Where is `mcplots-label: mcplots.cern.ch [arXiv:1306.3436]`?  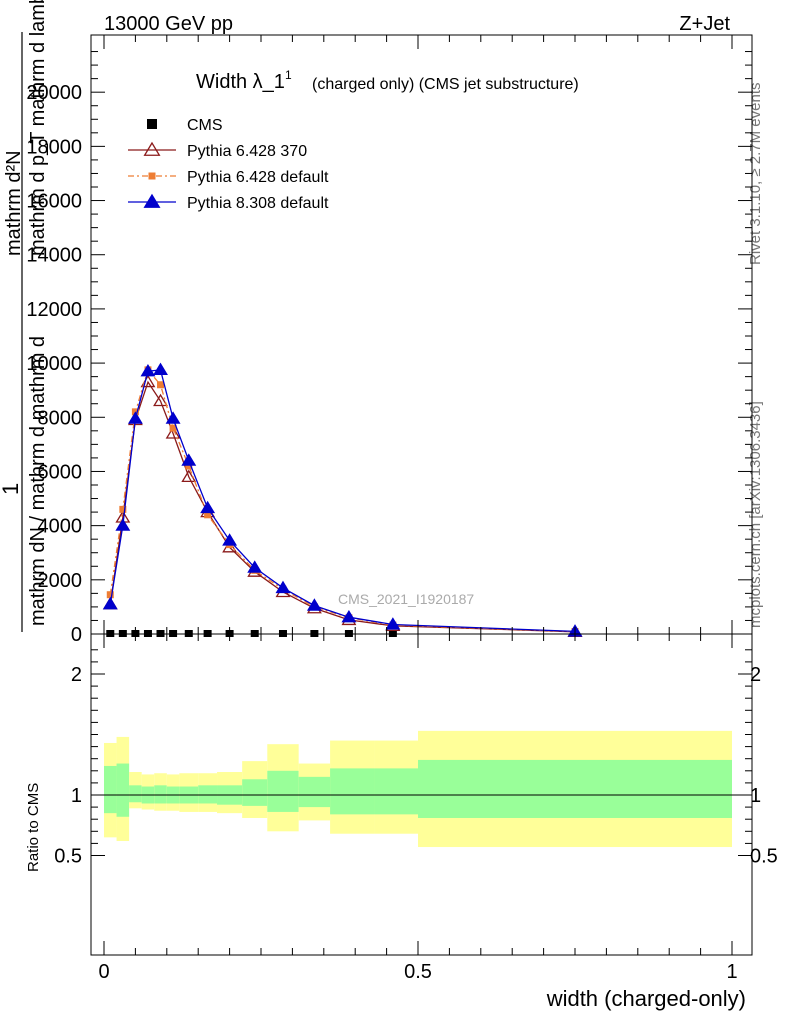
mcplots-label: mcplots.cern.ch [arXiv:1306.3436] is located at coordinates (755, 514).